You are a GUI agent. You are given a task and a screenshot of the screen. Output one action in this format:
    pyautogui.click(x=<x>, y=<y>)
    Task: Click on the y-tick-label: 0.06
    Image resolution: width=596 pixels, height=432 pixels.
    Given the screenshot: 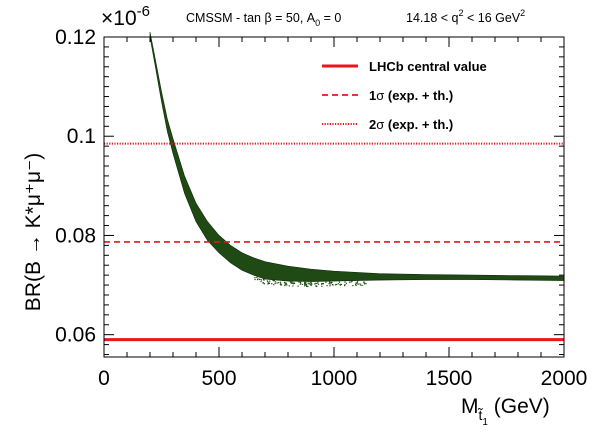 What is the action you would take?
    pyautogui.click(x=75, y=335)
    